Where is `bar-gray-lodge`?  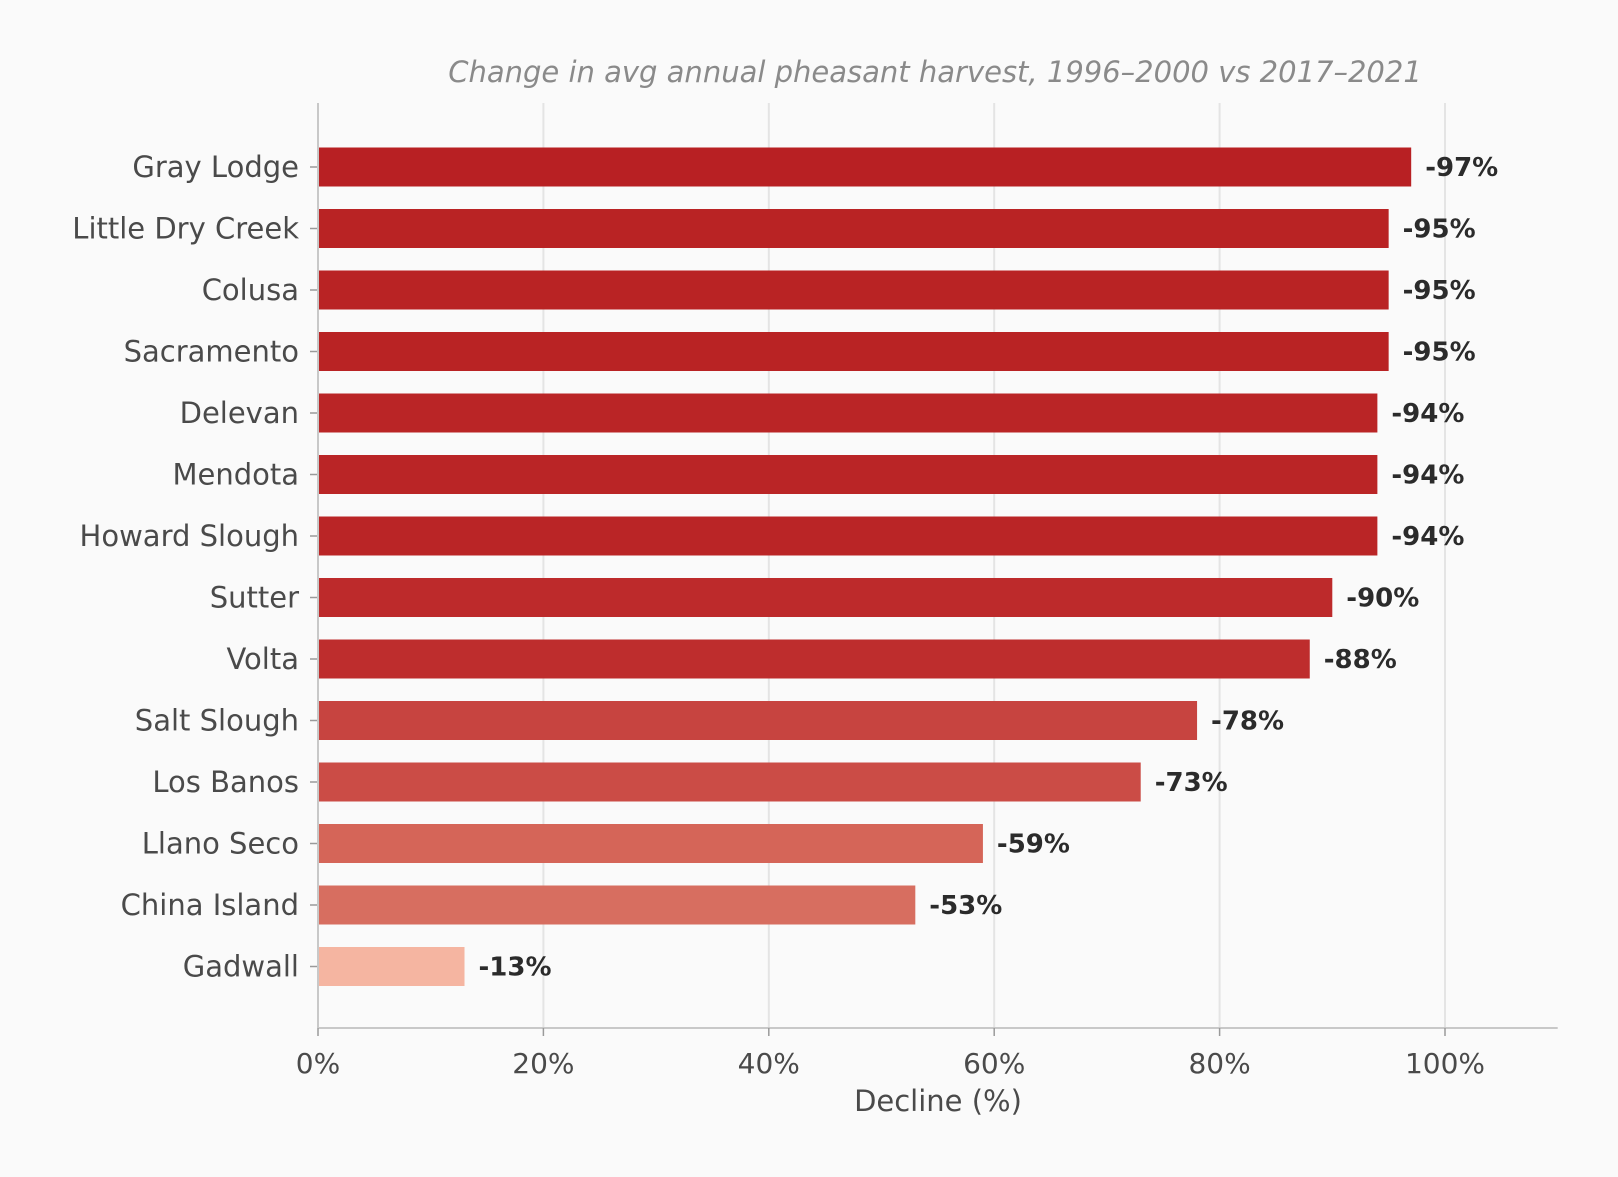
bar-gray-lodge is located at coordinates (865, 167).